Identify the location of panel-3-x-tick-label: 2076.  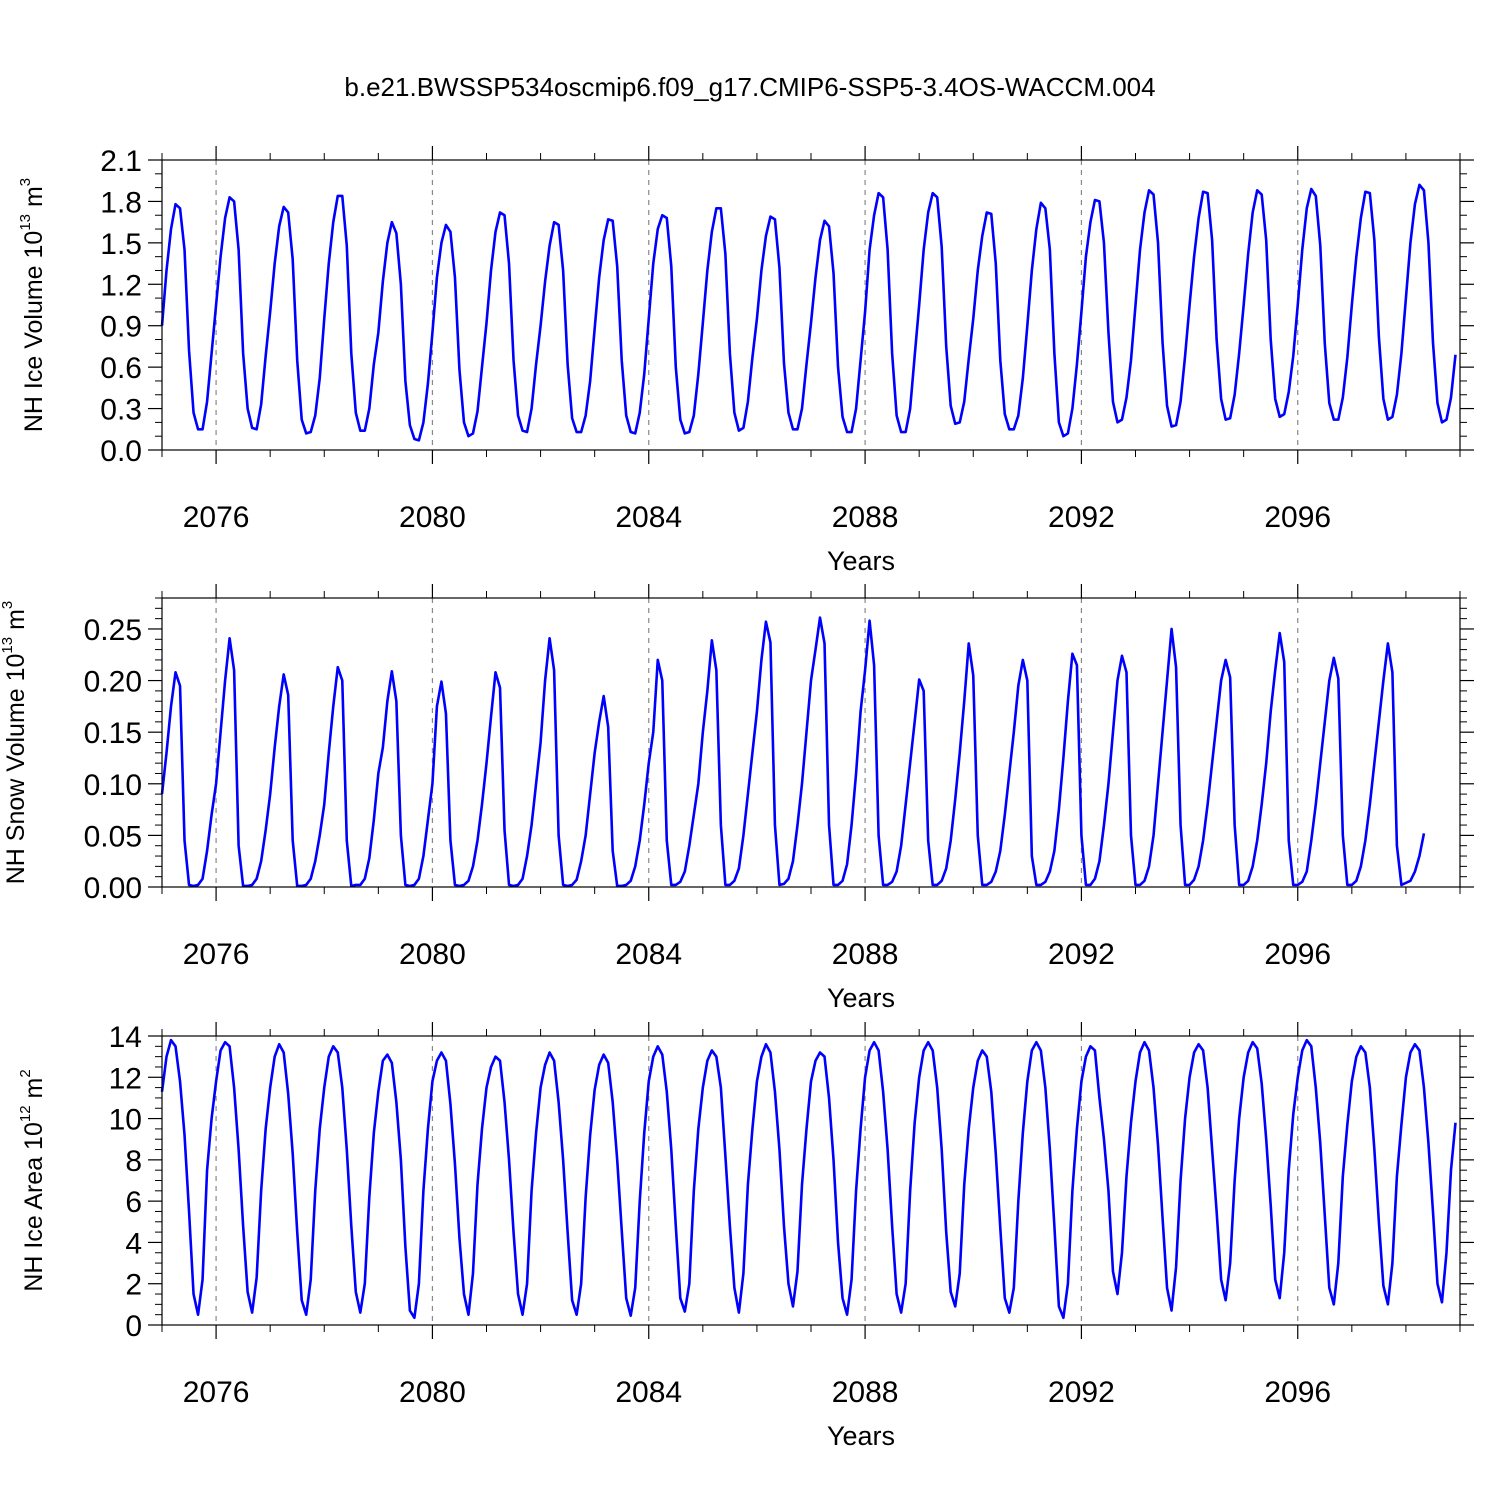
(216, 1392).